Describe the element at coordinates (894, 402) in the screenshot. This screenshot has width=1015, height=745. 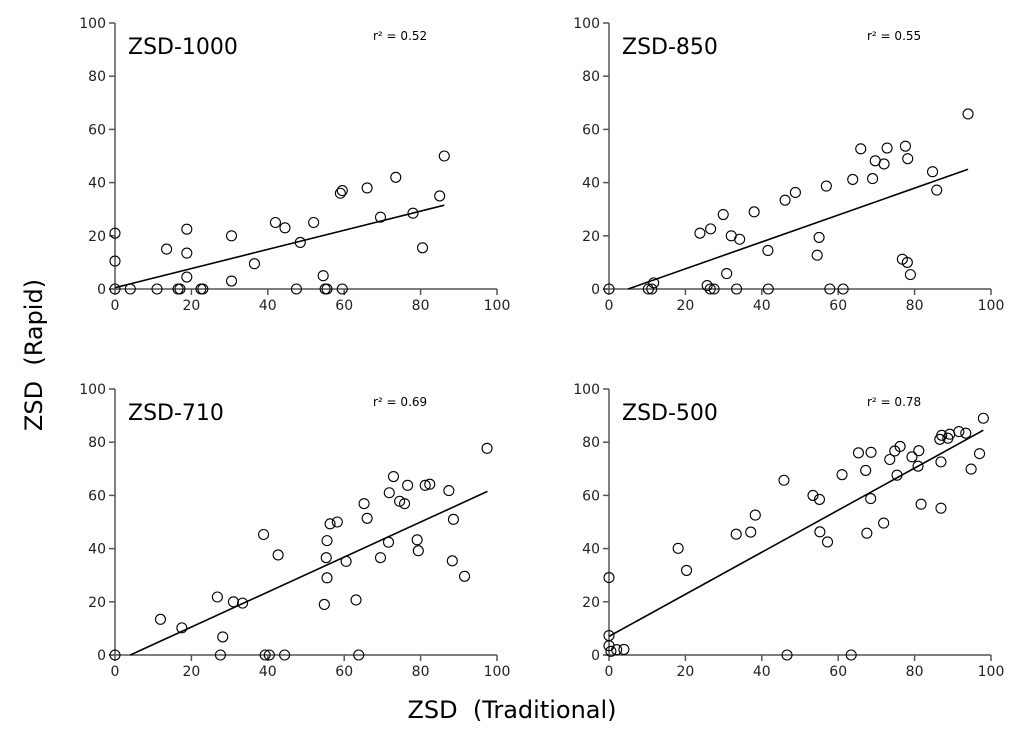
I see `r-squared-annotation: r² = 0.78` at that location.